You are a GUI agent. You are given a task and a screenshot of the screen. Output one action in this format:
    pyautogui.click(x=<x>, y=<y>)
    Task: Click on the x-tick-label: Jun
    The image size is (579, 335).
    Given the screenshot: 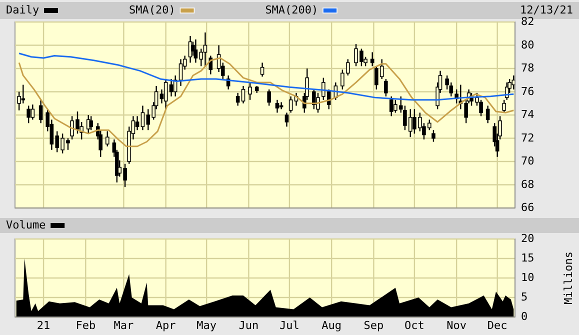 What is the action you would take?
    pyautogui.click(x=248, y=325)
    